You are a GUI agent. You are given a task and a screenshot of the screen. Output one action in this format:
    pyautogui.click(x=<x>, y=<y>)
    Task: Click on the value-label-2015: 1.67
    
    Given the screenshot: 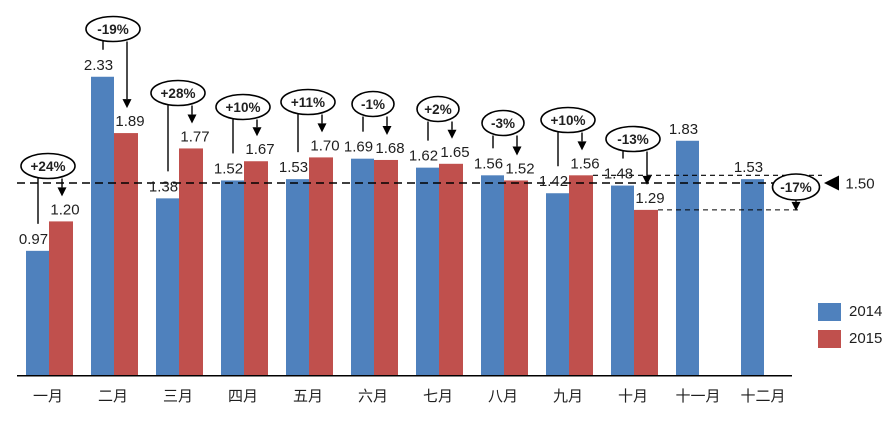 What is the action you would take?
    pyautogui.click(x=259, y=149)
    